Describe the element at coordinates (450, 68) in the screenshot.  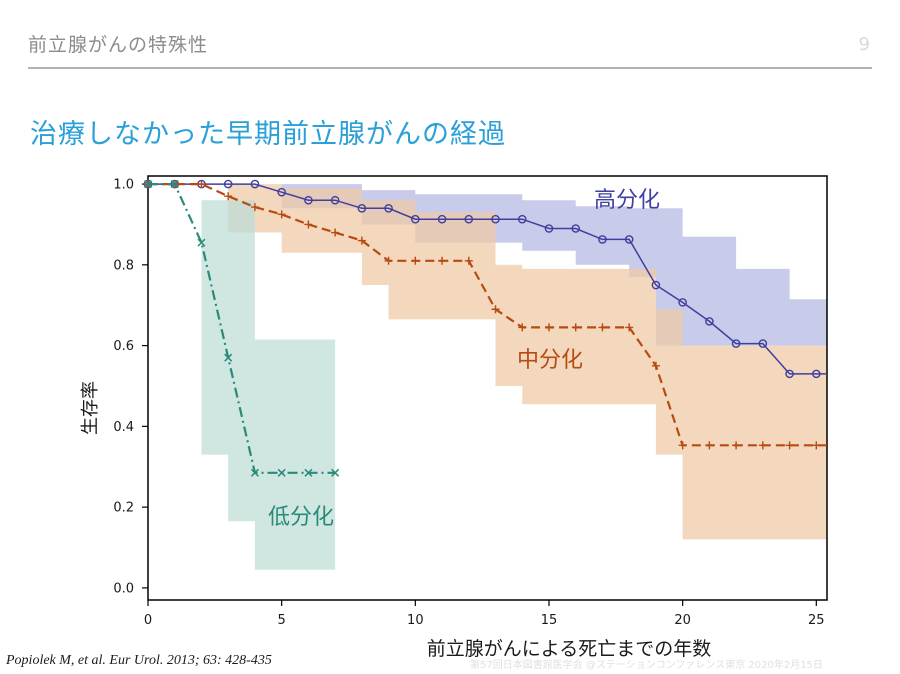
I see `header-divider` at that location.